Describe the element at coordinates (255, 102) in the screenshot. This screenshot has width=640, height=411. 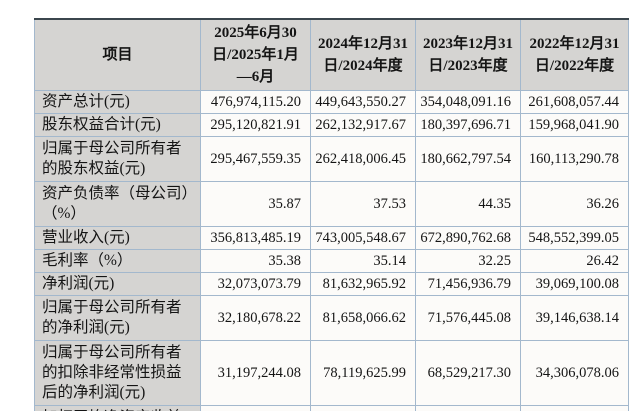
I see `value-cell: 476,974,115.20` at that location.